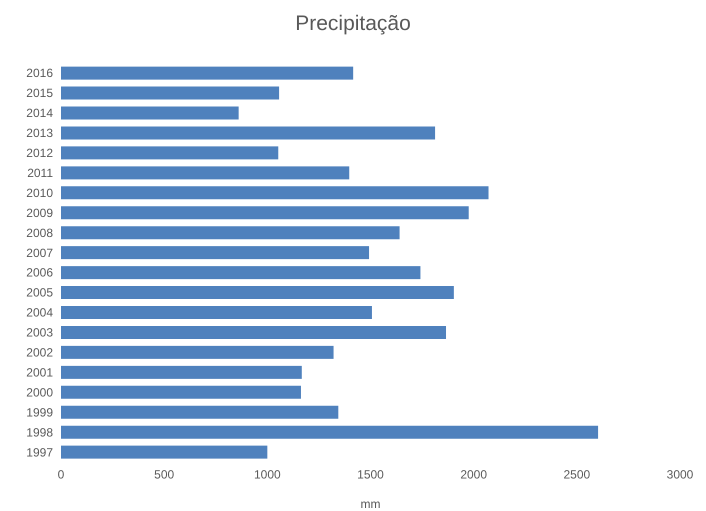 This screenshot has height=511, width=706. I want to click on y-tick-label: 2010, so click(40, 193).